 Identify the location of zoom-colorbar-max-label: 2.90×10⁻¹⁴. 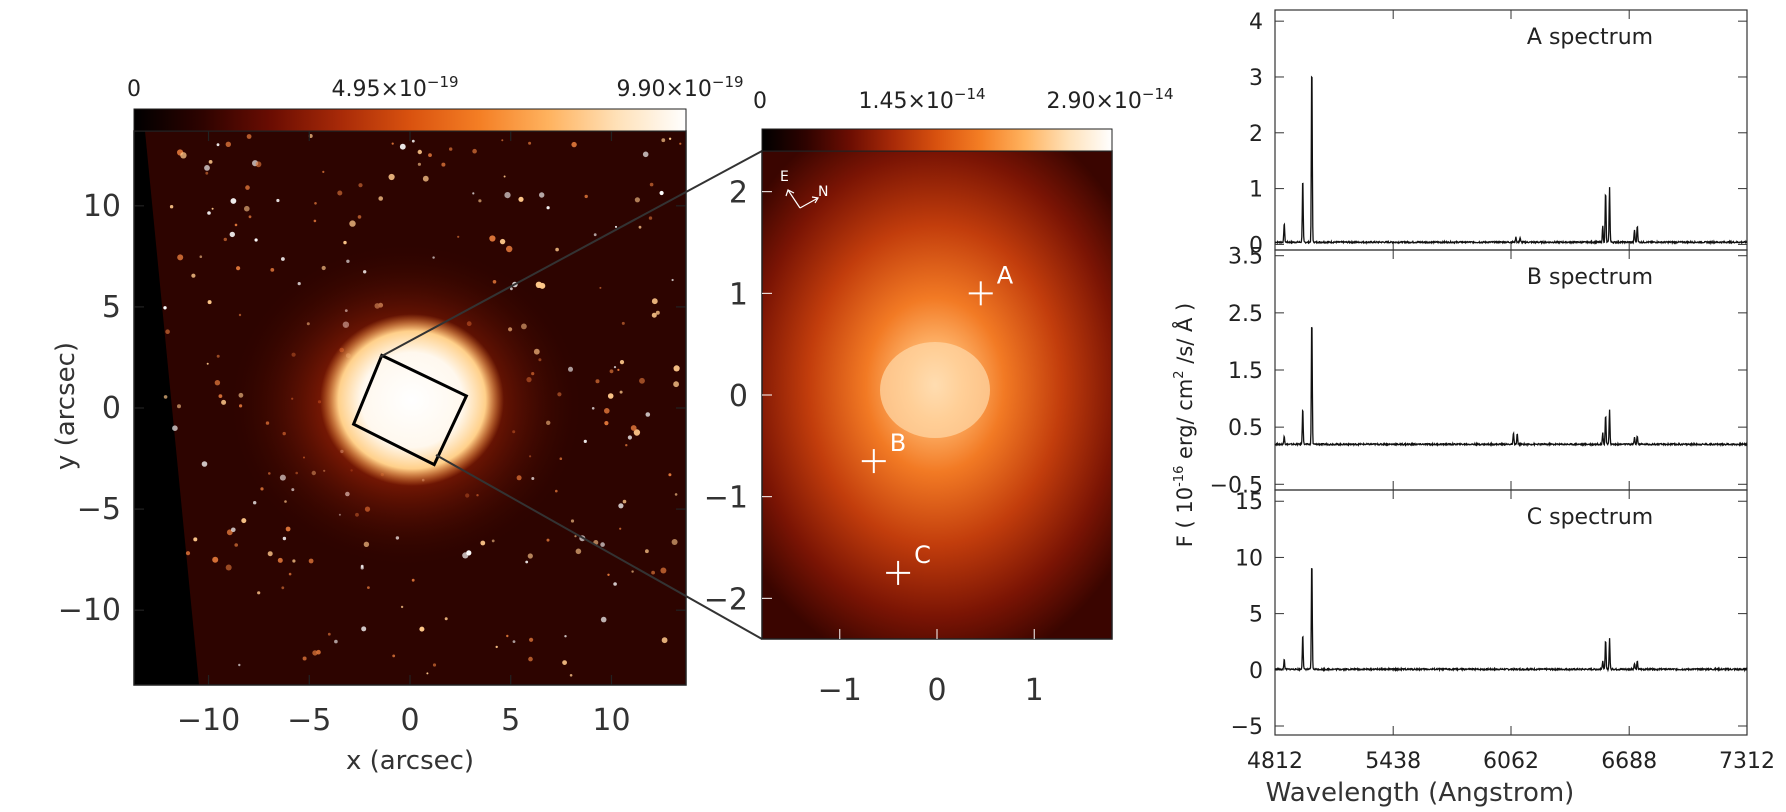
(1109, 99).